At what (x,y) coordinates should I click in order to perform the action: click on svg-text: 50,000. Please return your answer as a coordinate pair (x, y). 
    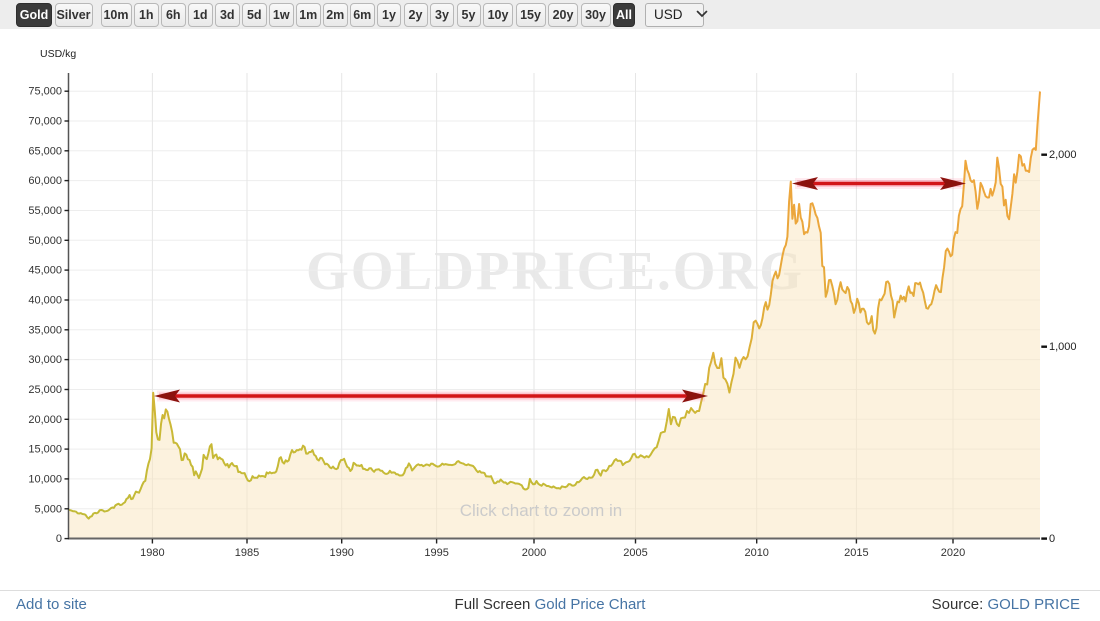
    Looking at the image, I should click on (45, 241).